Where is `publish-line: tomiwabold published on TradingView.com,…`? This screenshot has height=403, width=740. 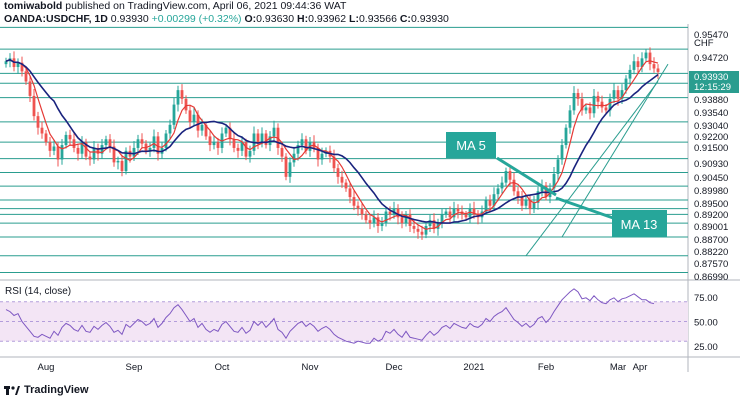
publish-line: tomiwabold published on TradingView.com,… is located at coordinates (364, 6).